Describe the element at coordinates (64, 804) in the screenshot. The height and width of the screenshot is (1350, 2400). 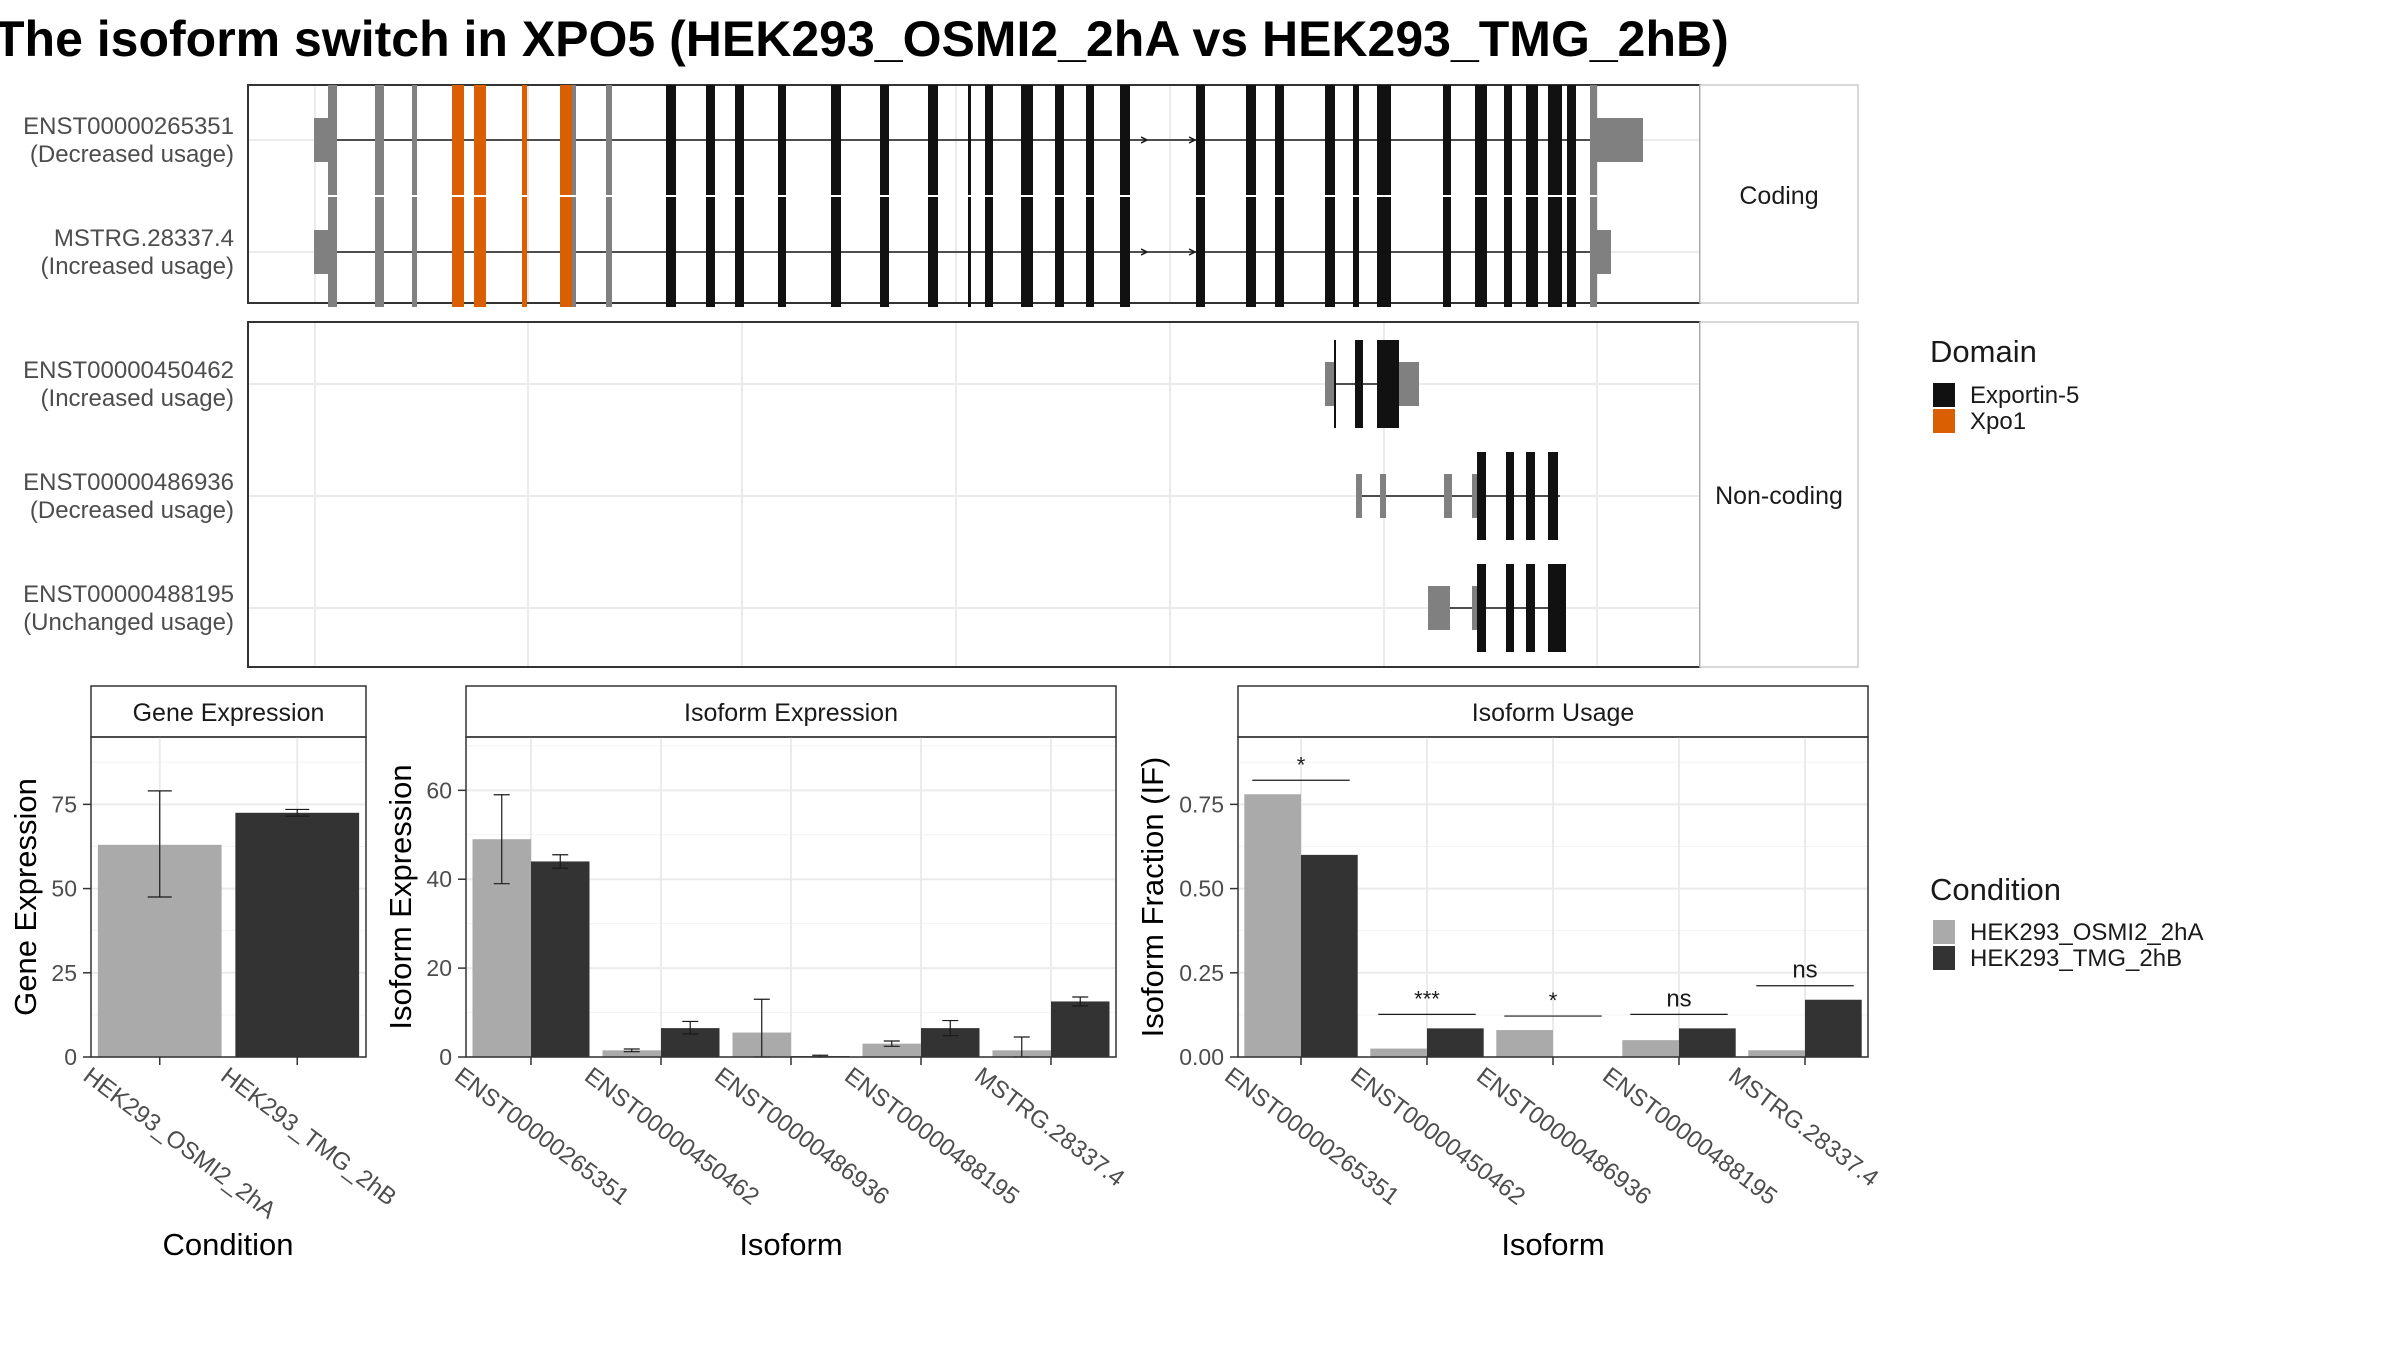
I see `y-tick-label: 75` at that location.